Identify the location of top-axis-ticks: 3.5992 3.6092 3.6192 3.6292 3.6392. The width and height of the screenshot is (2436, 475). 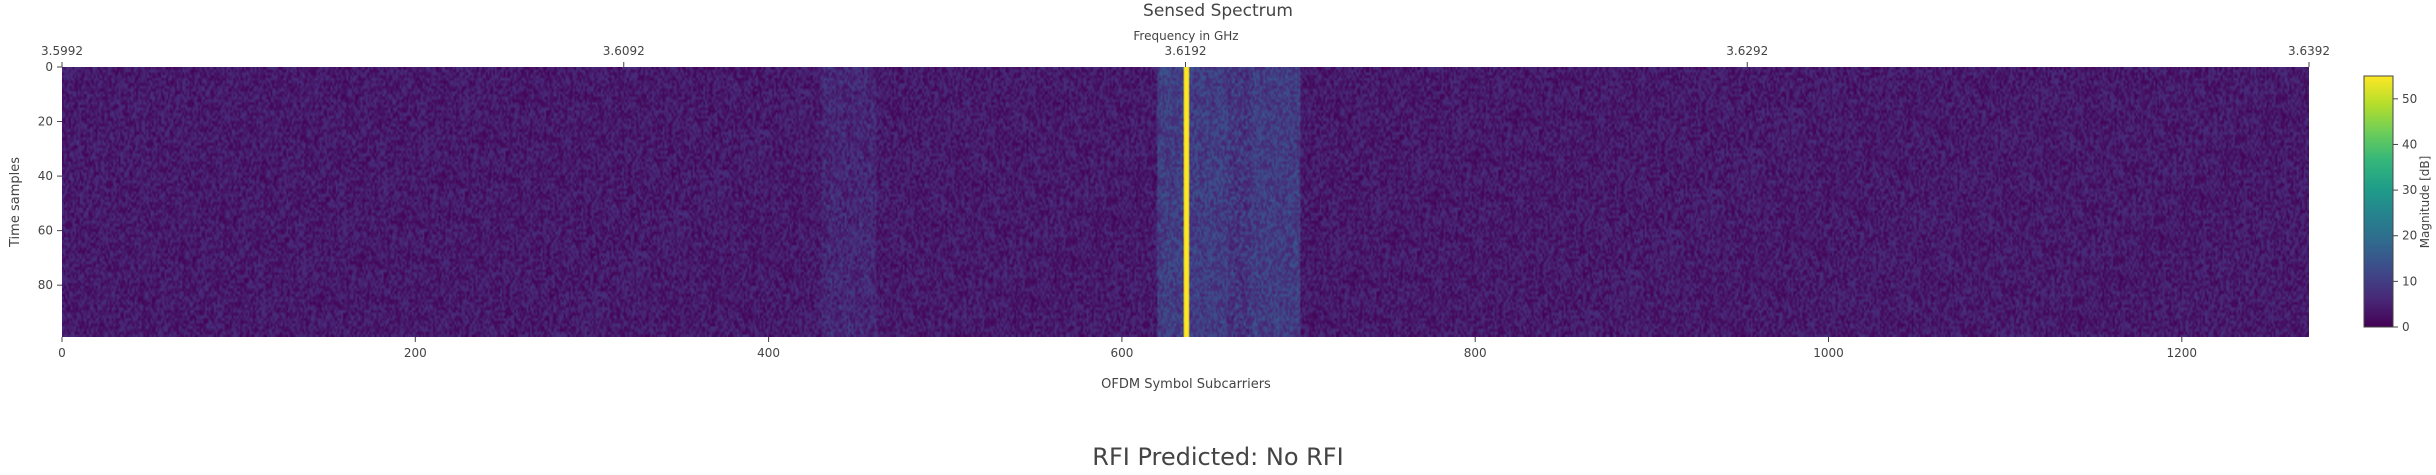
(1185, 55).